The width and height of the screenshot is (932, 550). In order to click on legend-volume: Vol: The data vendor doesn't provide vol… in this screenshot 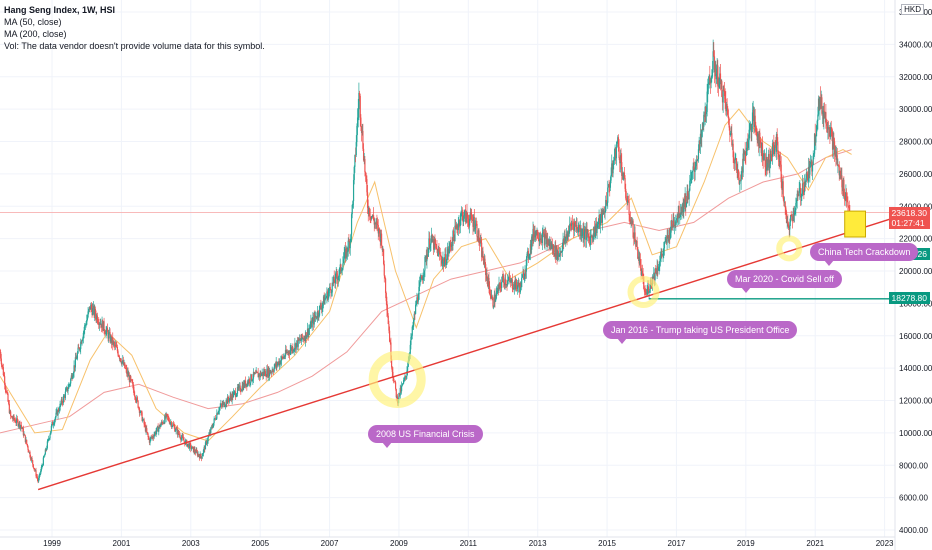, I will do `click(134, 46)`.